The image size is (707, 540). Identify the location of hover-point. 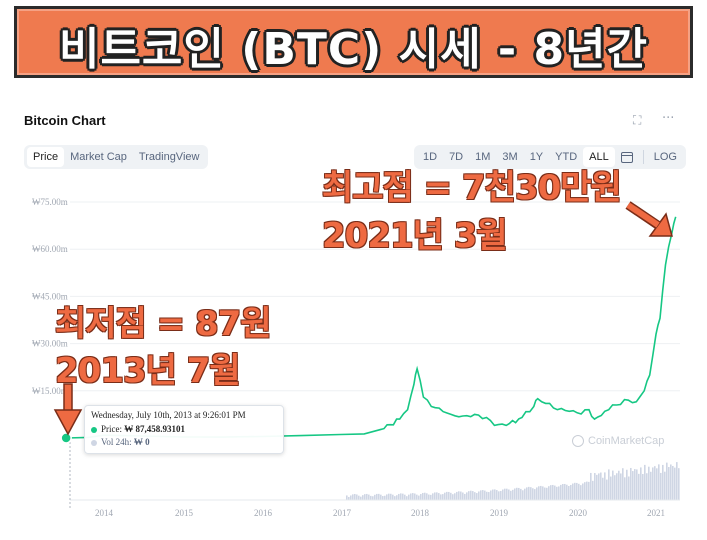
(66, 438).